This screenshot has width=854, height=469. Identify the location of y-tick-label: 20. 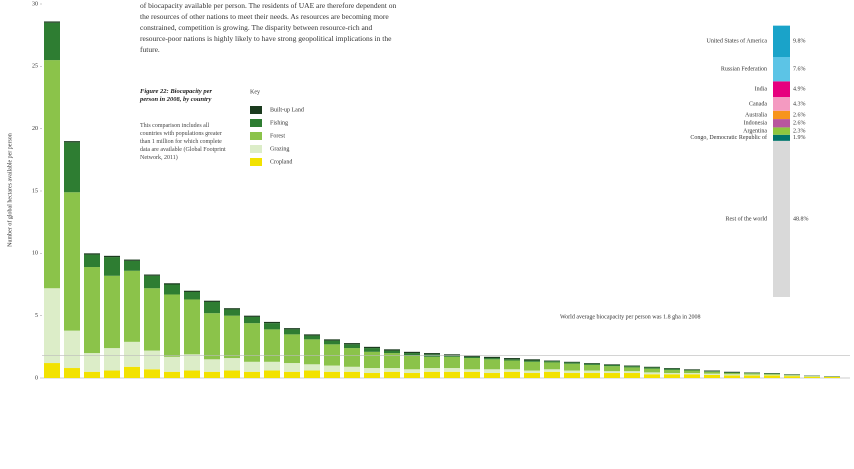
(35, 129).